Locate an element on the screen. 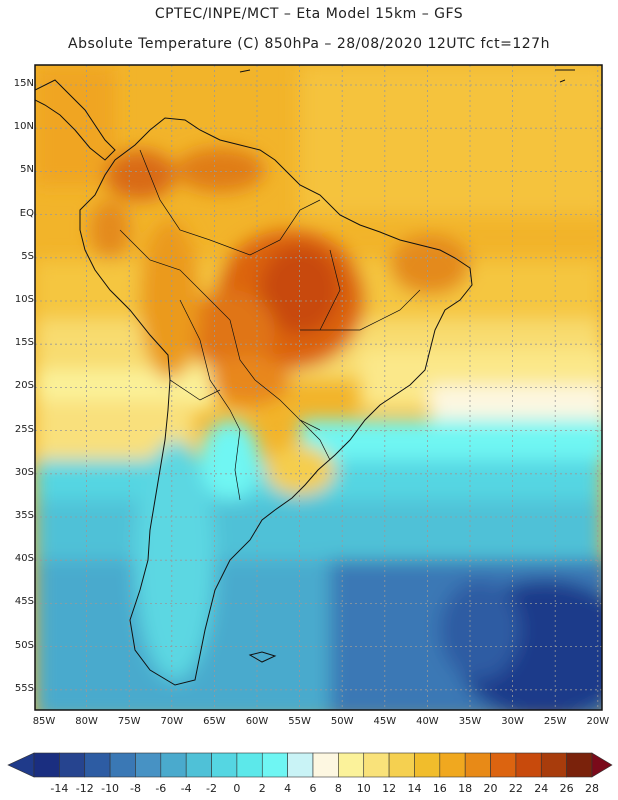  lat-label: 40S is located at coordinates (24, 559).